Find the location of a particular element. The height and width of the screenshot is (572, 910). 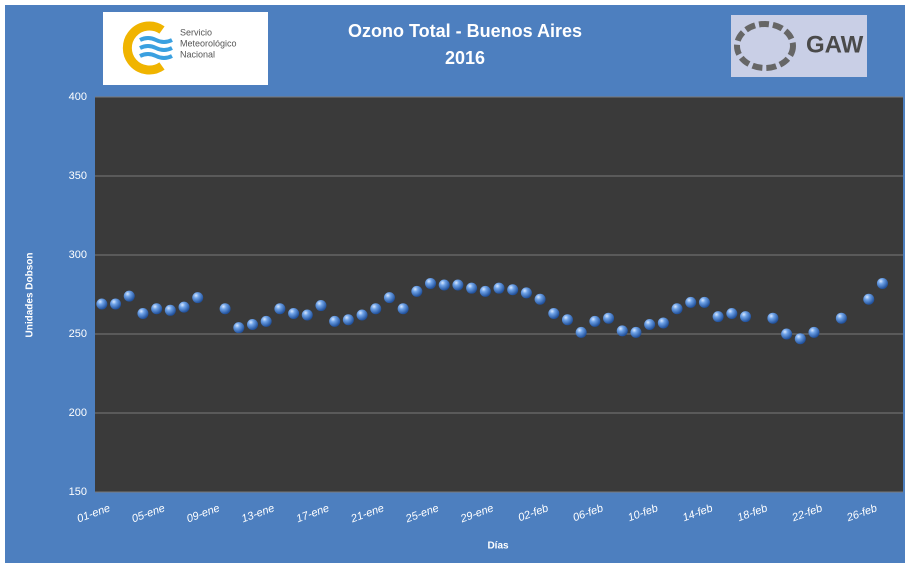

y-tick-label: 400 is located at coordinates (78, 97).